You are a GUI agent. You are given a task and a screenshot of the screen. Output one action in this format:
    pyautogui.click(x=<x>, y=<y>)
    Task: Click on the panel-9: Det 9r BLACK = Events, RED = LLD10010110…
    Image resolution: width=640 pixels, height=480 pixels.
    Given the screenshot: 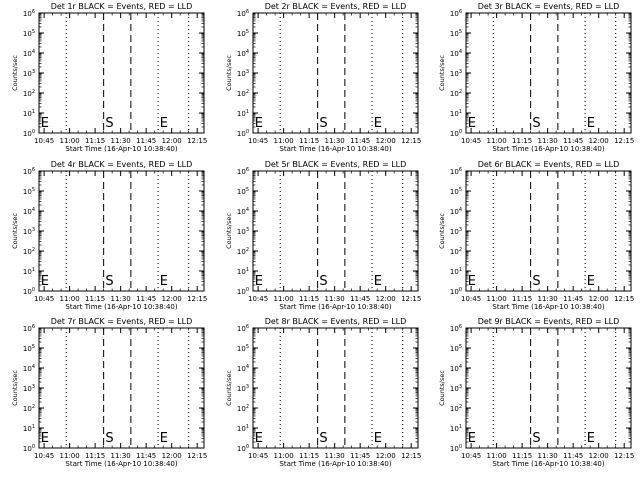 What is the action you would take?
    pyautogui.click(x=536, y=392)
    